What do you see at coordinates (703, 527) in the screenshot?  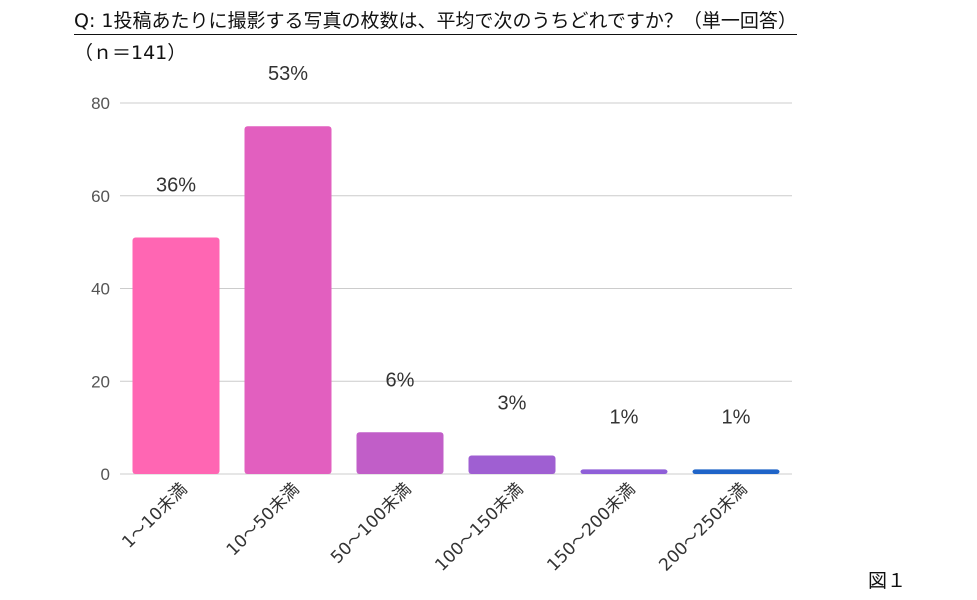 I see `category-label: 200～250未満` at bounding box center [703, 527].